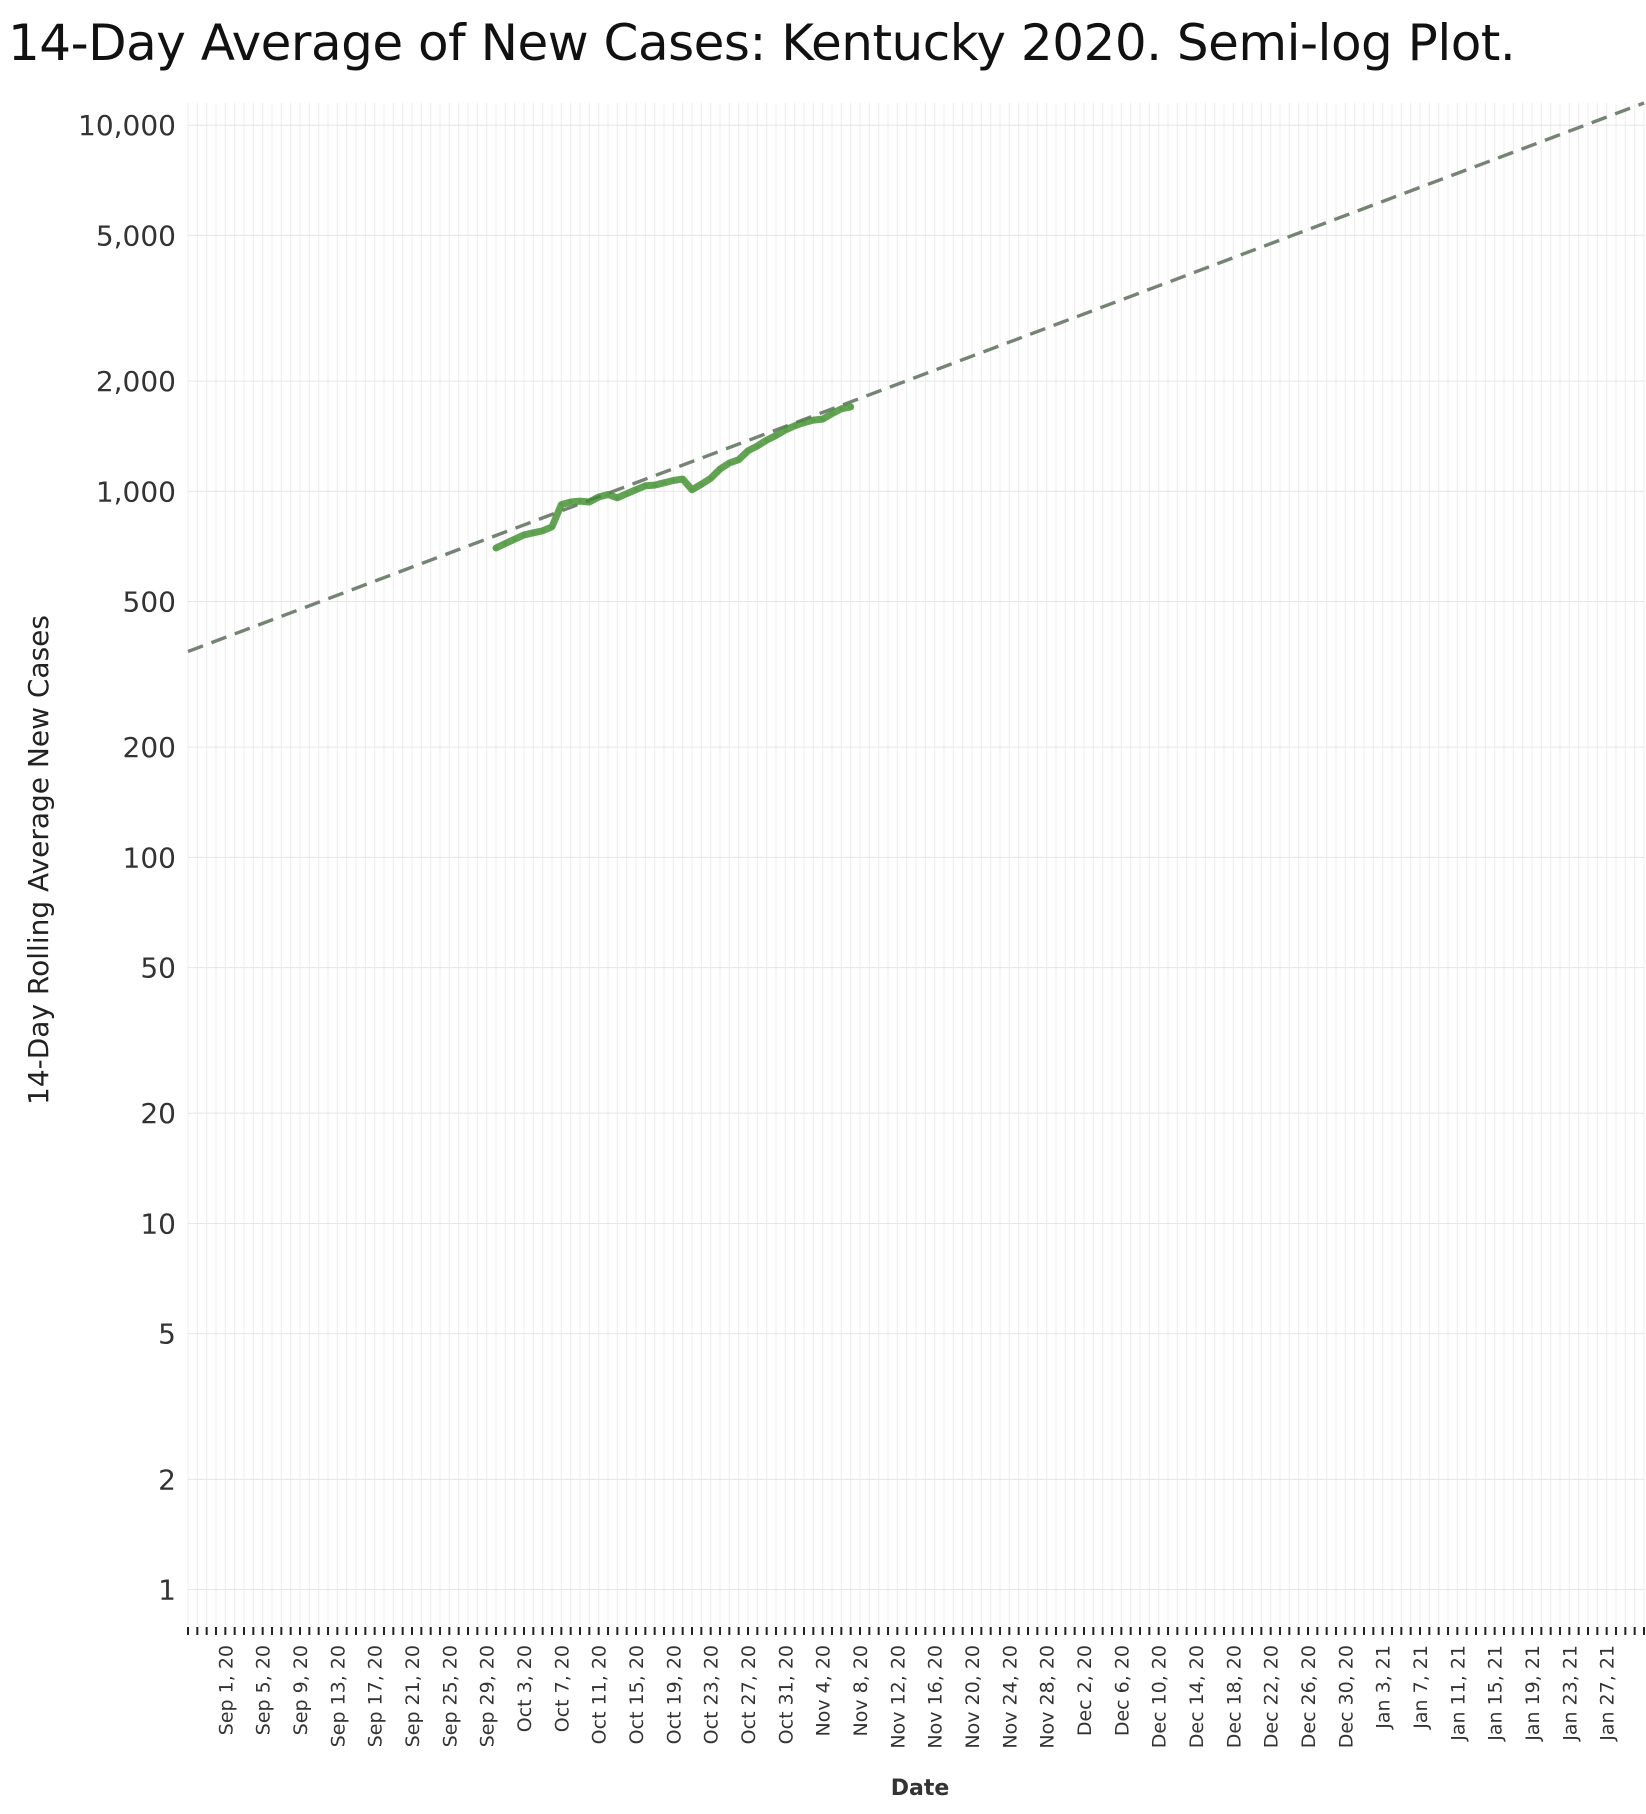 This screenshot has height=1814, width=1646. What do you see at coordinates (167, 1479) in the screenshot?
I see `y-tick-label: 2` at bounding box center [167, 1479].